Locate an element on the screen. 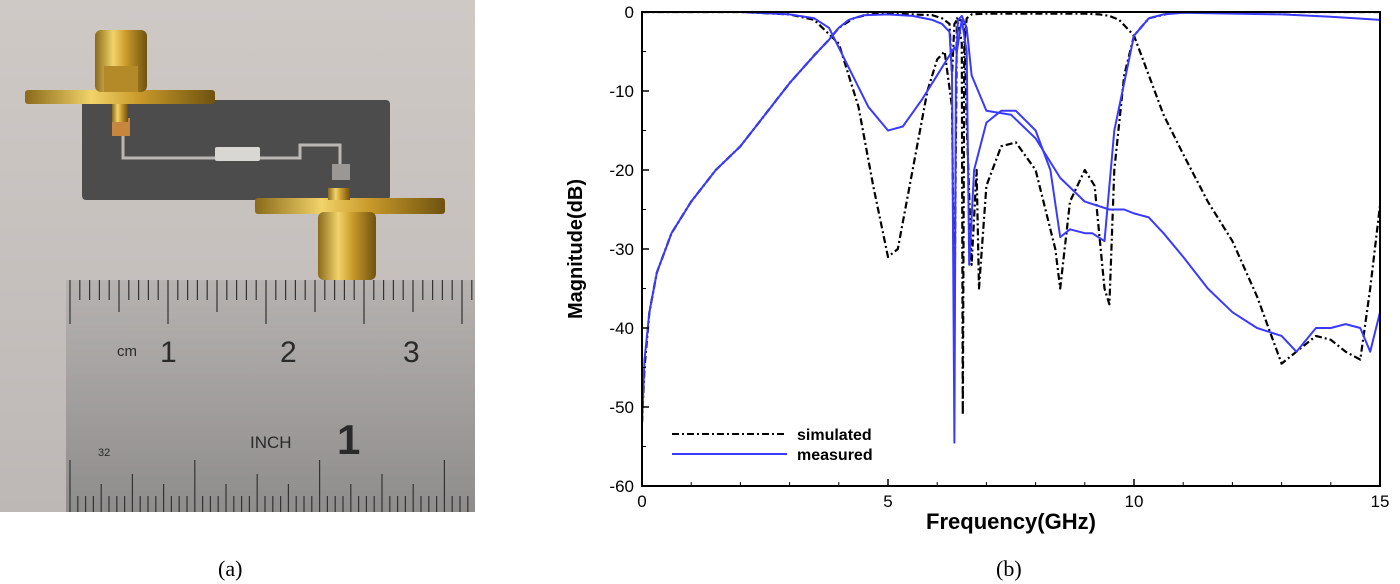 The image size is (1400, 584). sma-connector-bottom is located at coordinates (350, 234).